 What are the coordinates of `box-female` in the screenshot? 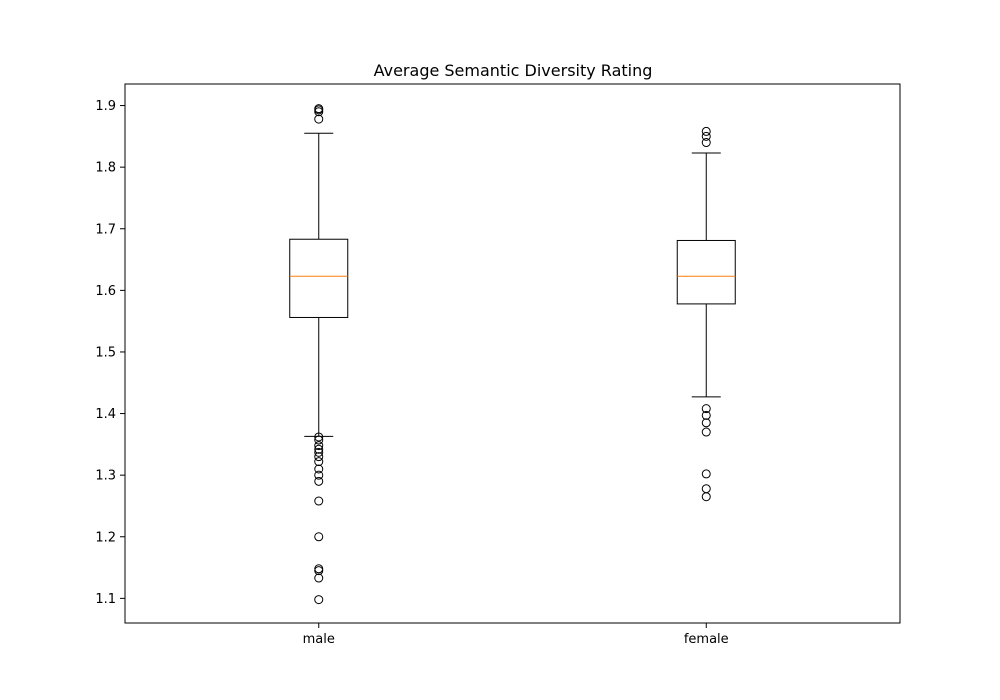 It's located at (706, 314).